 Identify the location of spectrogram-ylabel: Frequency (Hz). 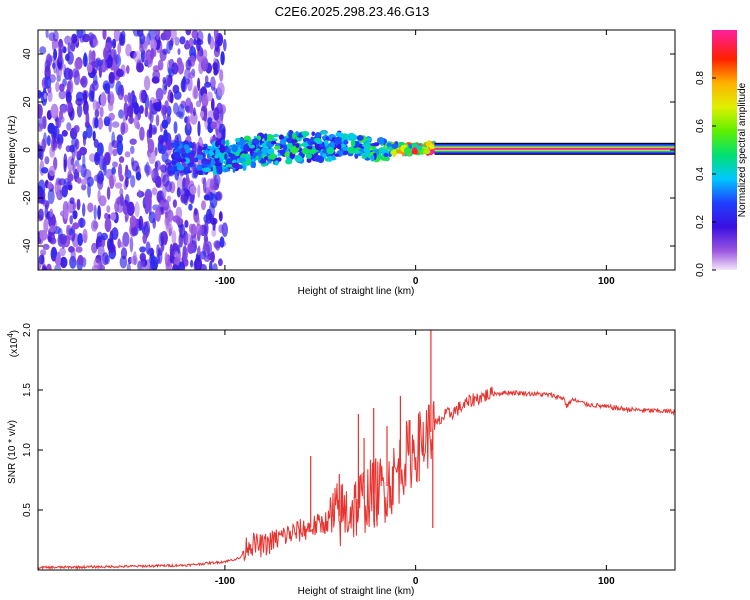
(12, 150).